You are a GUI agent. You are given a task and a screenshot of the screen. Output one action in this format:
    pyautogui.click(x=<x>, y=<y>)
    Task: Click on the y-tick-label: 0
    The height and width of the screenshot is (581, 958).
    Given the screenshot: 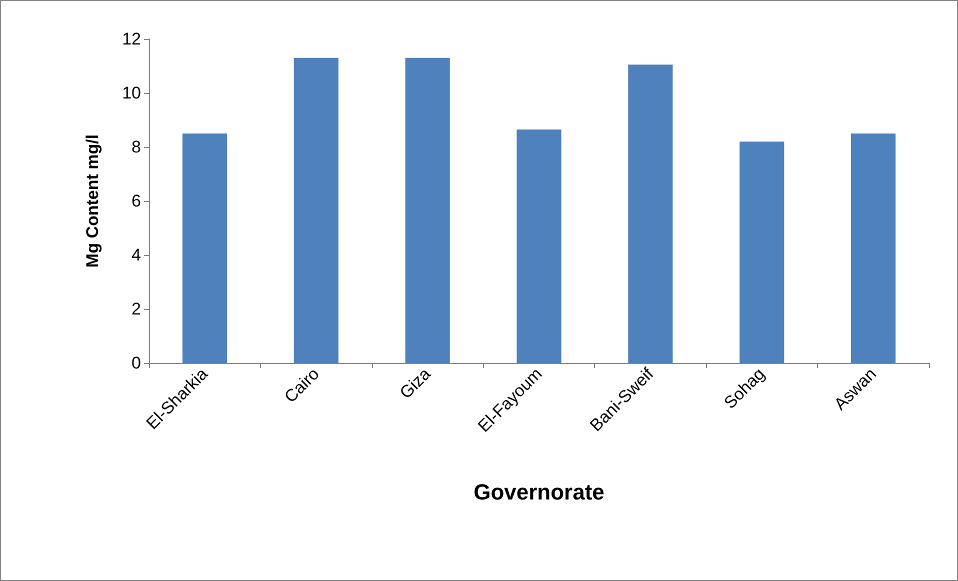 What is the action you would take?
    pyautogui.click(x=136, y=363)
    